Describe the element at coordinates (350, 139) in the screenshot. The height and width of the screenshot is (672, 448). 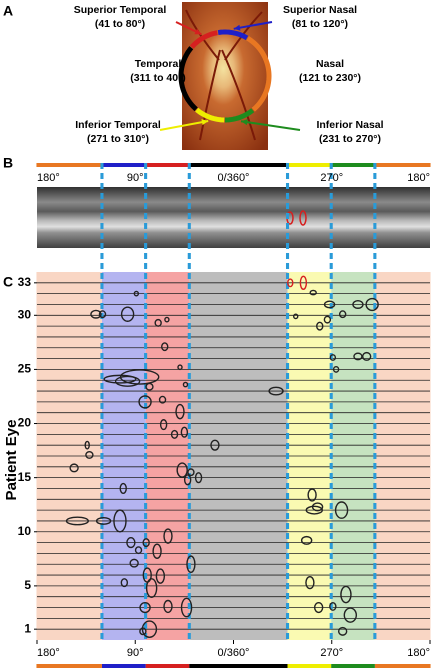
I see `region-range: (231 to 270°)` at that location.